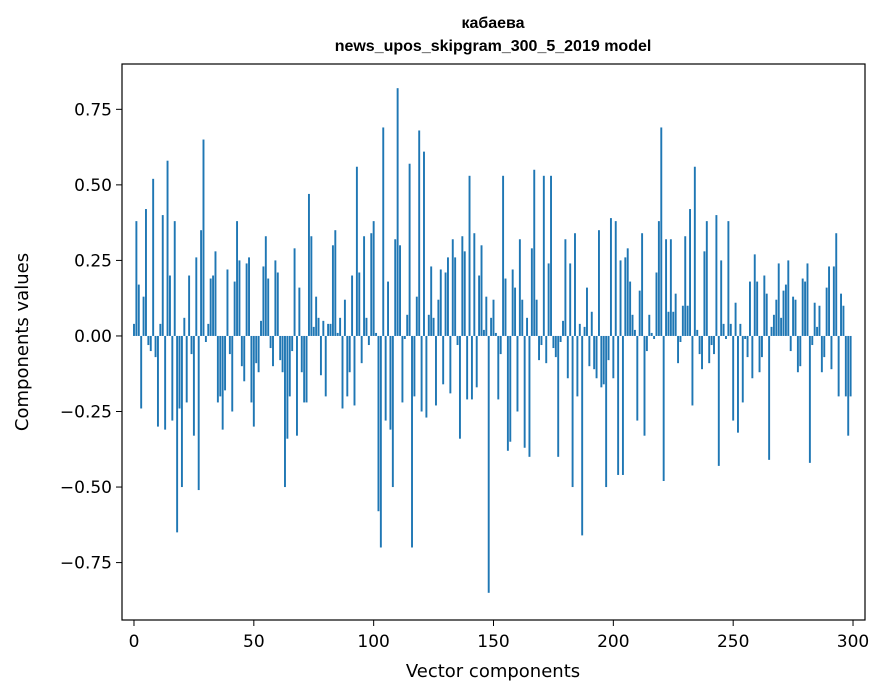 The image size is (880, 700). I want to click on y-tick-label: 0.75, so click(93, 110).